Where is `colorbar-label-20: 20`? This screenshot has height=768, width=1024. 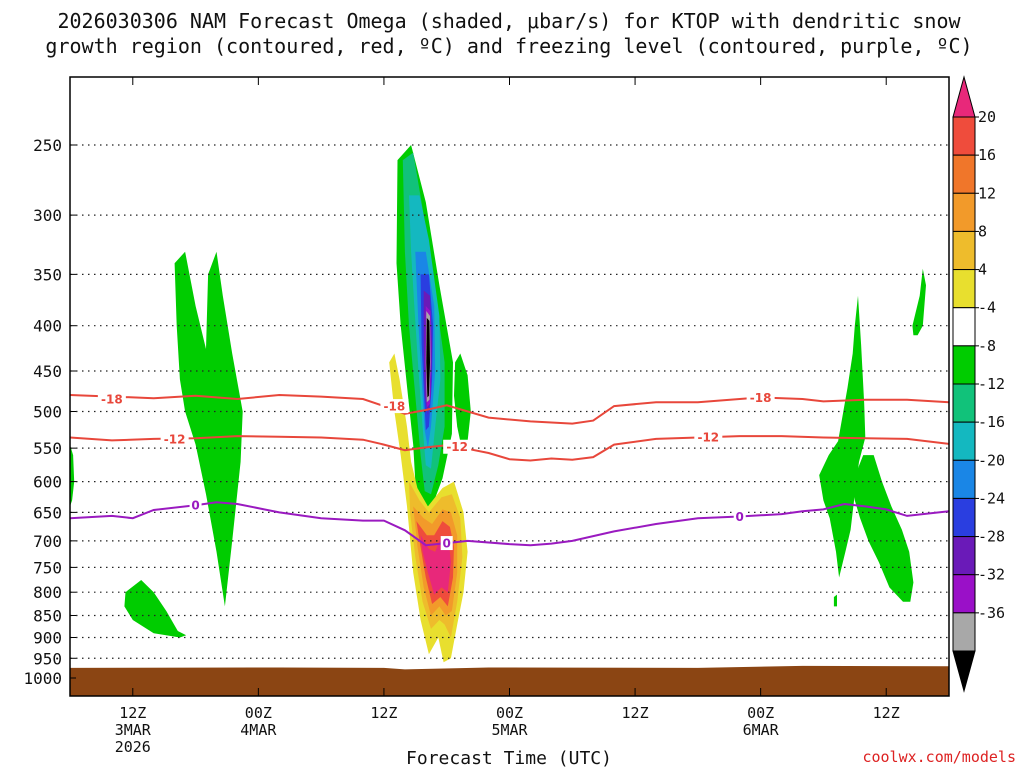
colorbar-label-20: 20 is located at coordinates (987, 117).